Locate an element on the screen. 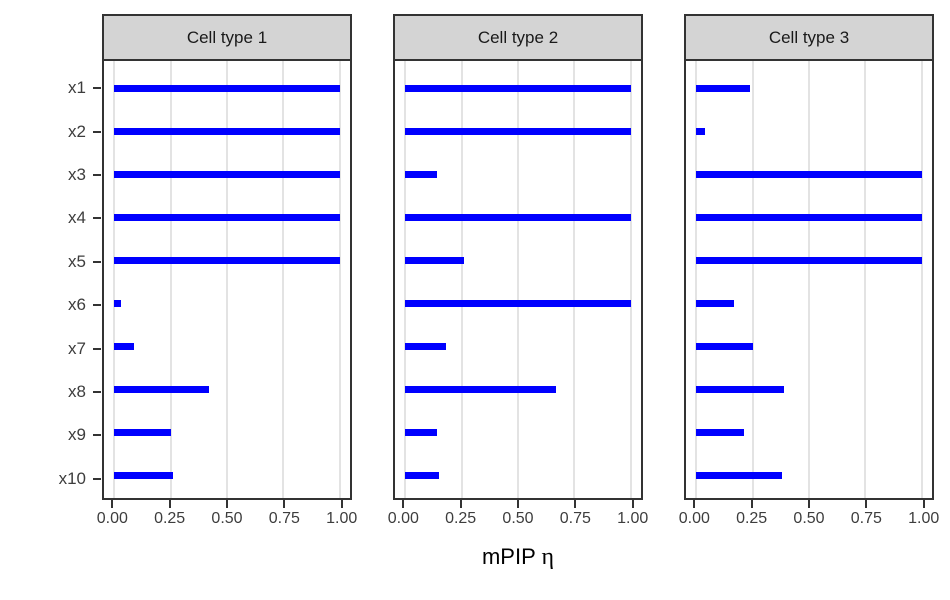  y-axis-label: x8 is located at coordinates (77, 392).